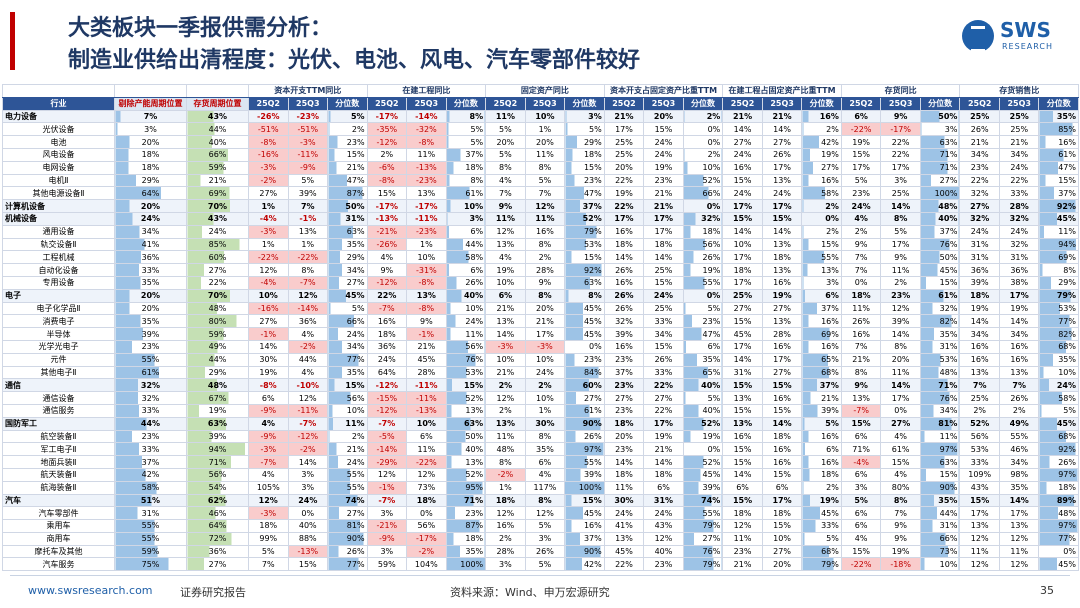 This screenshot has width=1080, height=608. I want to click on table-cell: 71%, so click(861, 449).